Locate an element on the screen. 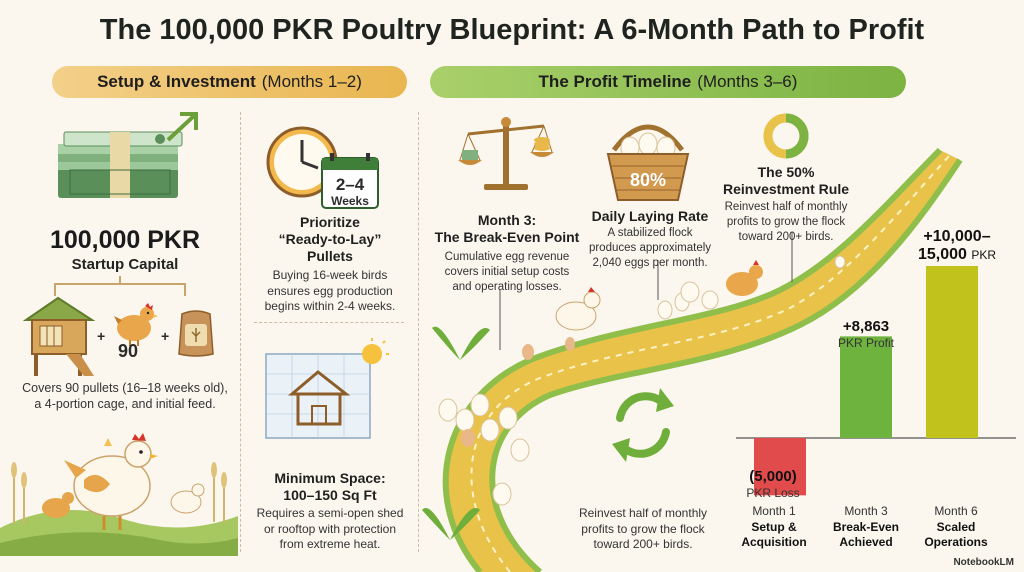 This screenshot has width=1024, height=572. shed-blueprint-icon is located at coordinates (327, 388).